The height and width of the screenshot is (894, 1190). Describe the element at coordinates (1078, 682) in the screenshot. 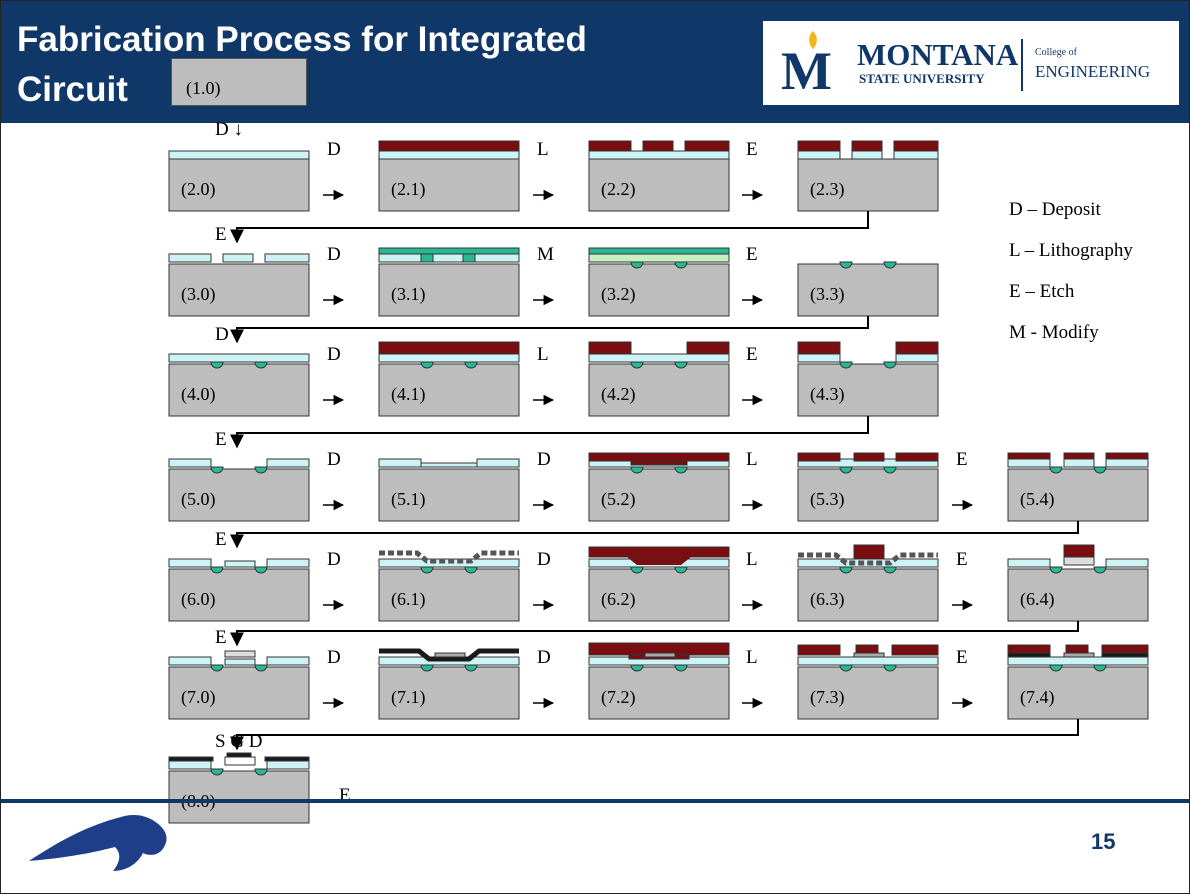

I see `cross-section-7-4: (7.4)` at that location.